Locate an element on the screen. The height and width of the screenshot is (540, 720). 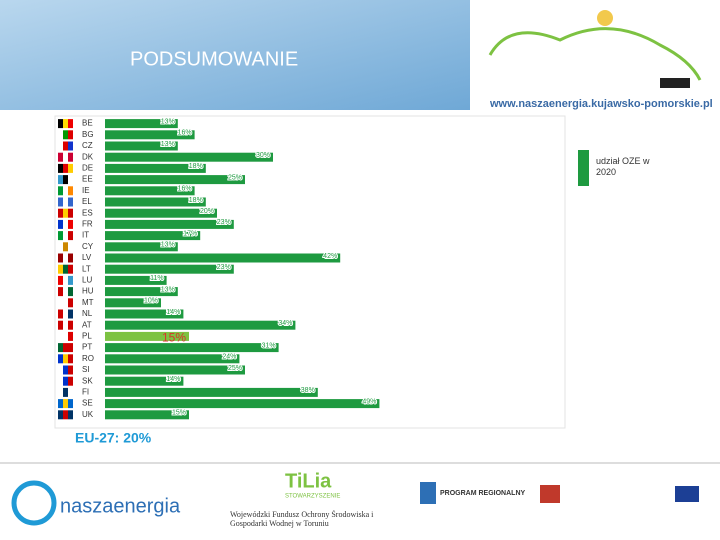
category-label: LT is located at coordinates (86, 268).